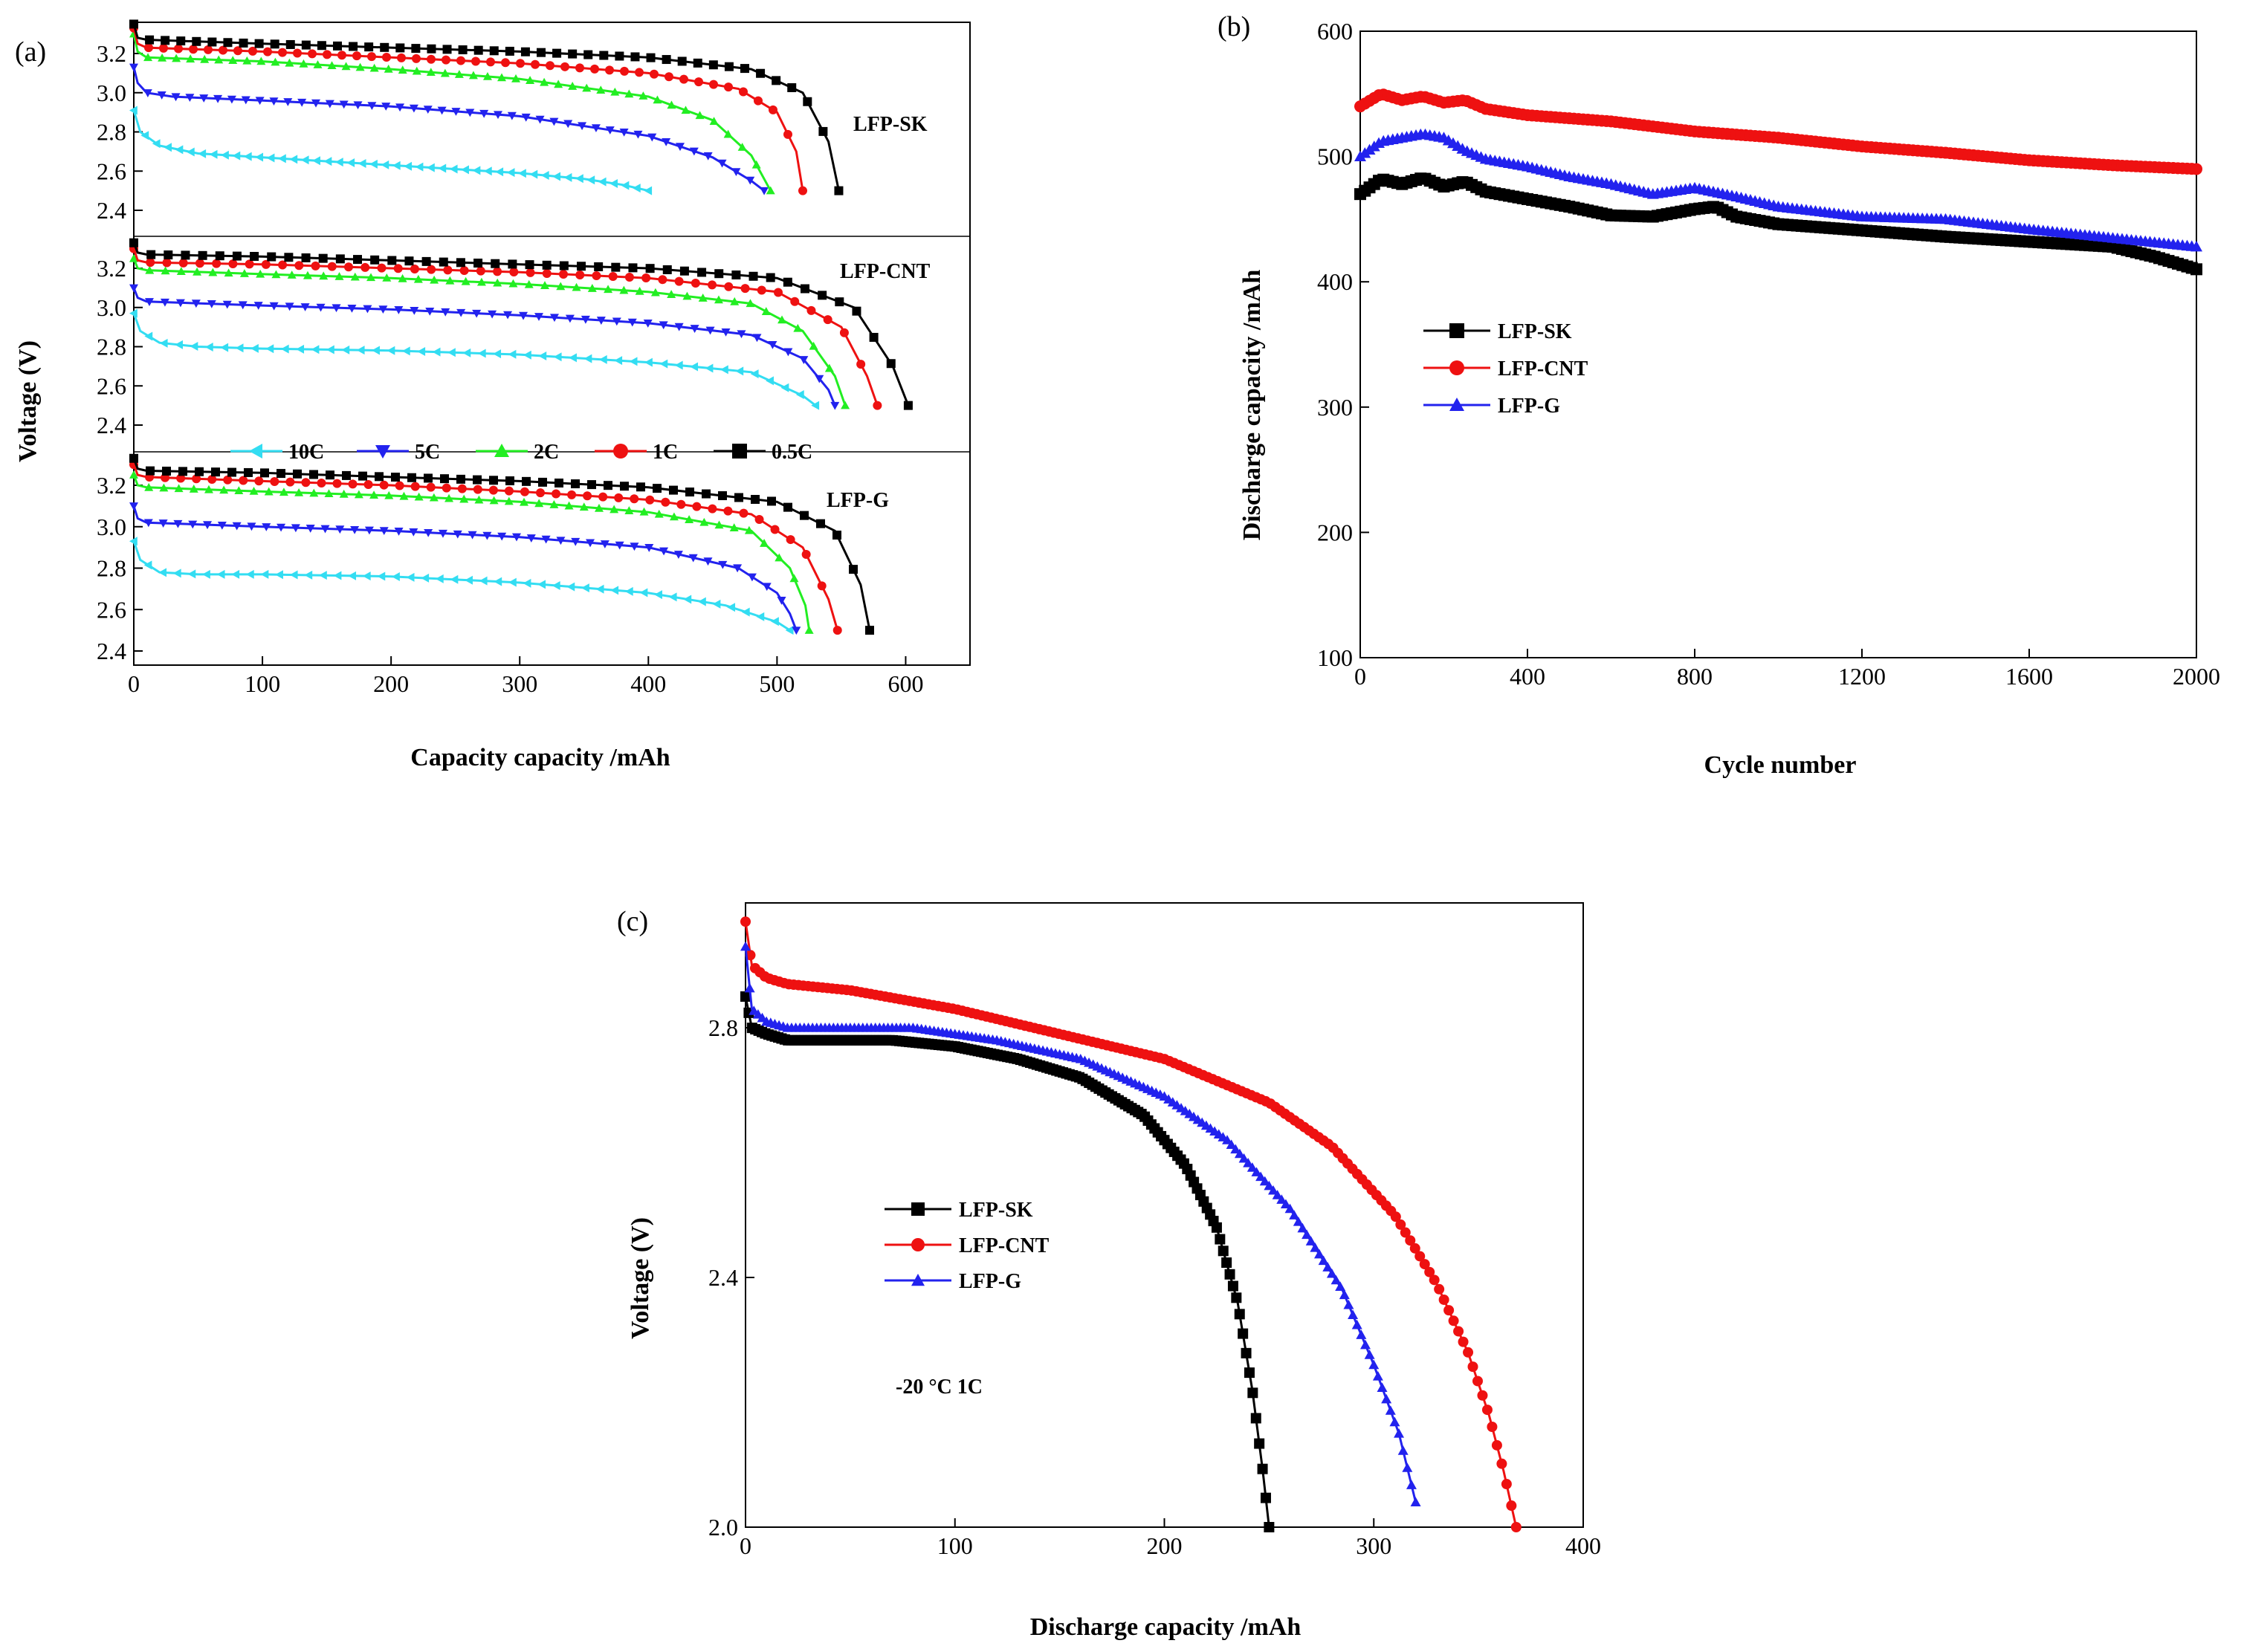 The height and width of the screenshot is (1652, 2244). Describe the element at coordinates (487, 107) in the screenshot. I see `panel-a-lfp-sk-05c-series` at that location.